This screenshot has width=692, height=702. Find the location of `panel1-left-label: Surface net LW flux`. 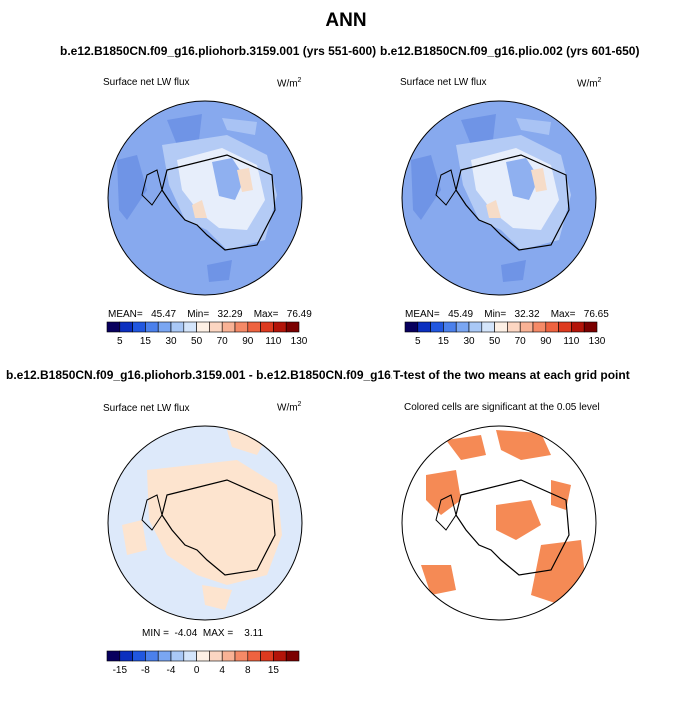

panel1-left-label: Surface net LW flux is located at coordinates (146, 82).